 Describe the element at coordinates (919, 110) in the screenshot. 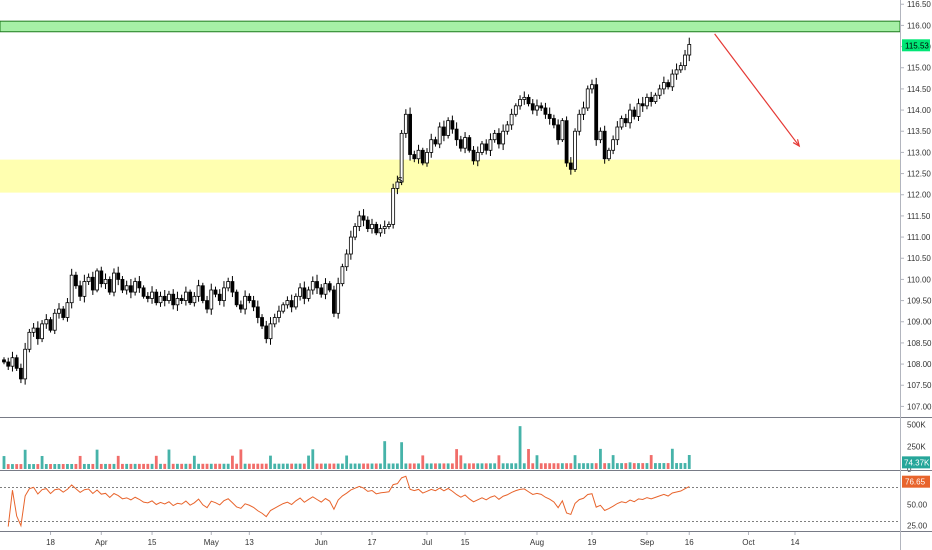

I see `price-tick-label: 114.00` at that location.